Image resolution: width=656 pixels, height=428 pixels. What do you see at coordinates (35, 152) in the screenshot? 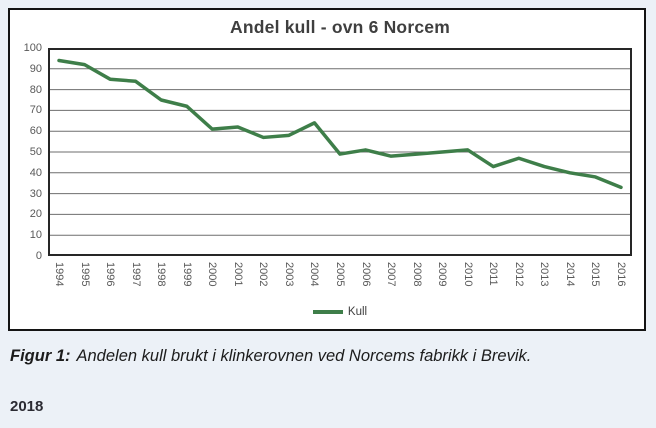
I see `y-tick-label: 50` at bounding box center [35, 152].